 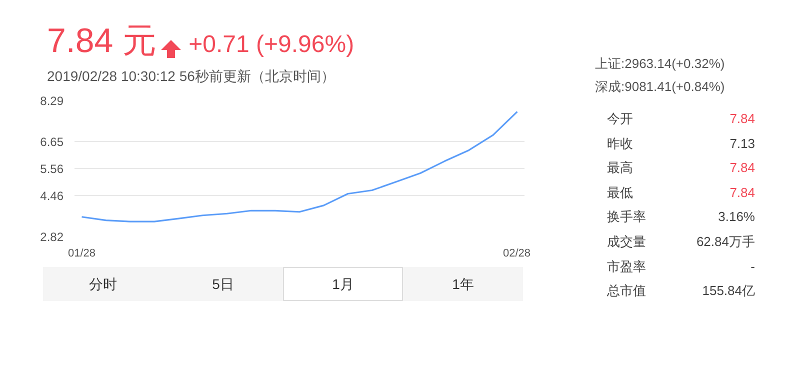 What do you see at coordinates (725, 241) in the screenshot?
I see `text: 62.84万手` at bounding box center [725, 241].